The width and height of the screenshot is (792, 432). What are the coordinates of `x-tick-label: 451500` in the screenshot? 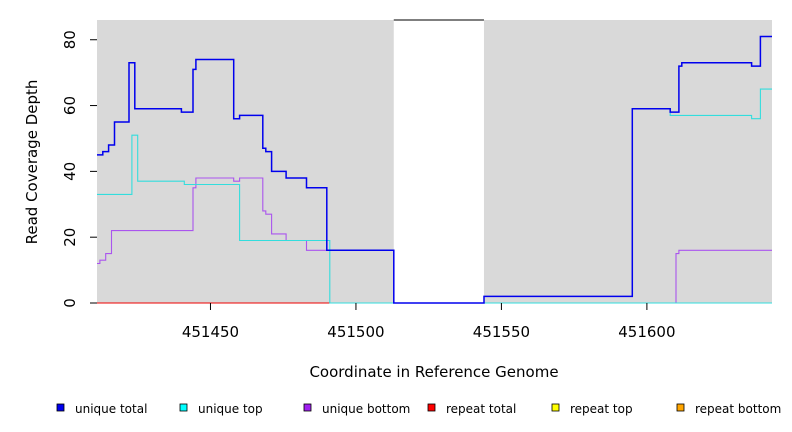 It's located at (355, 332).